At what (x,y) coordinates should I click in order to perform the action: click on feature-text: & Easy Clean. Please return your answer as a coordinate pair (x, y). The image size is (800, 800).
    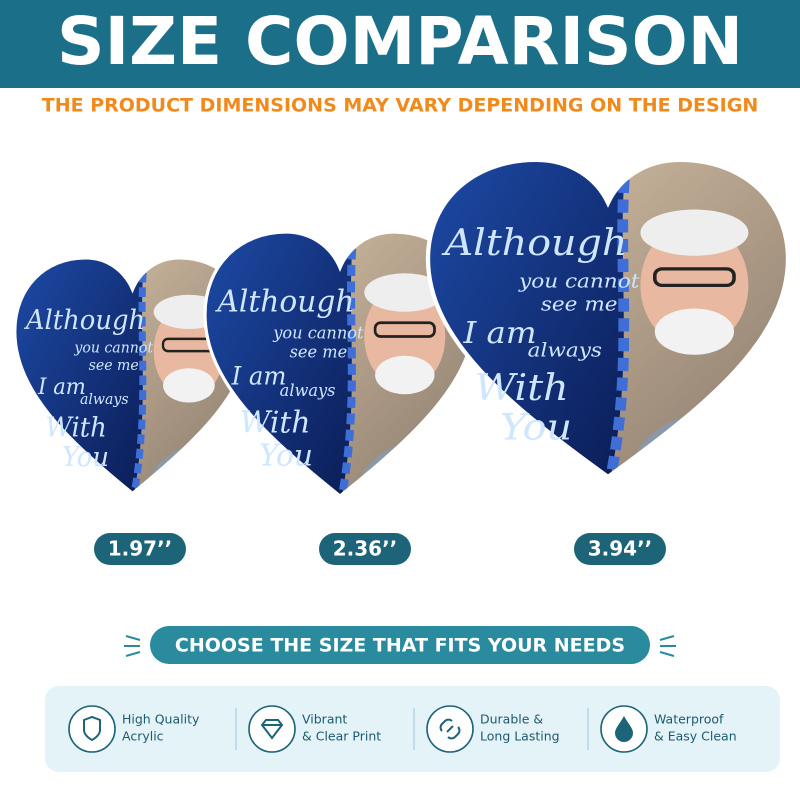
    Looking at the image, I should click on (695, 736).